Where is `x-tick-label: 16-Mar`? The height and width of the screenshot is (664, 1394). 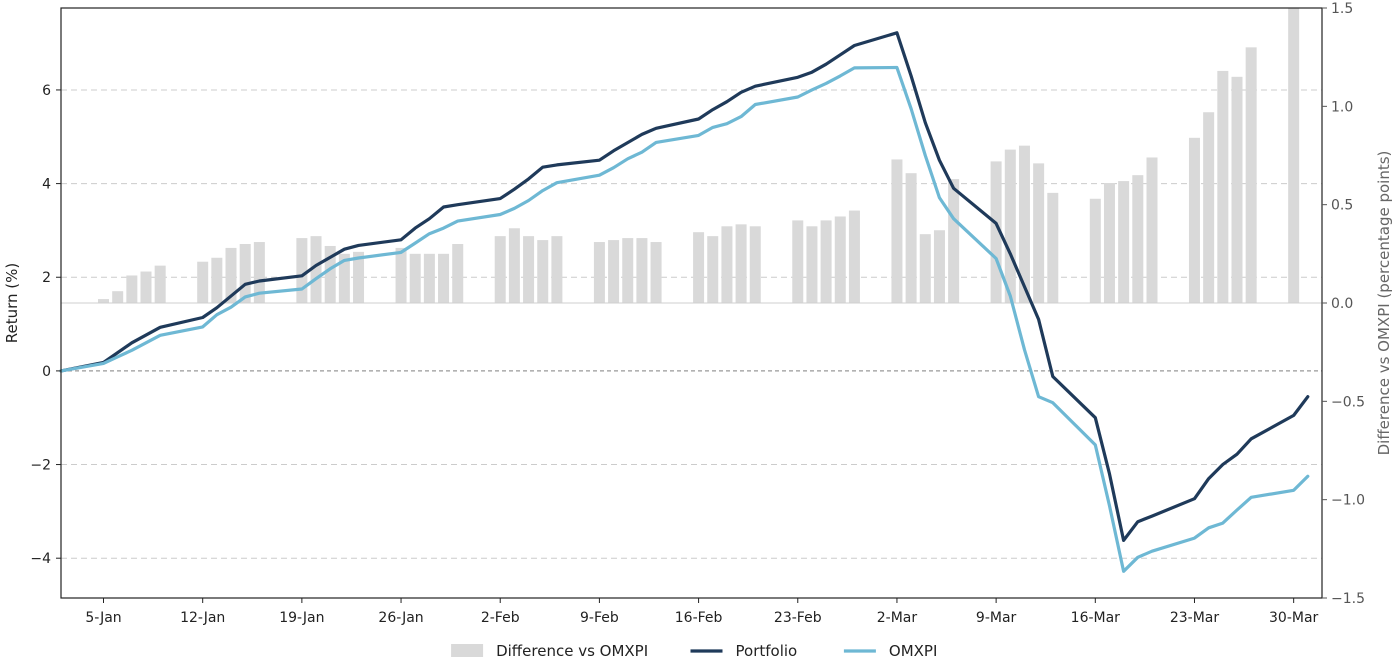 x-tick-label: 16-Mar is located at coordinates (1096, 618).